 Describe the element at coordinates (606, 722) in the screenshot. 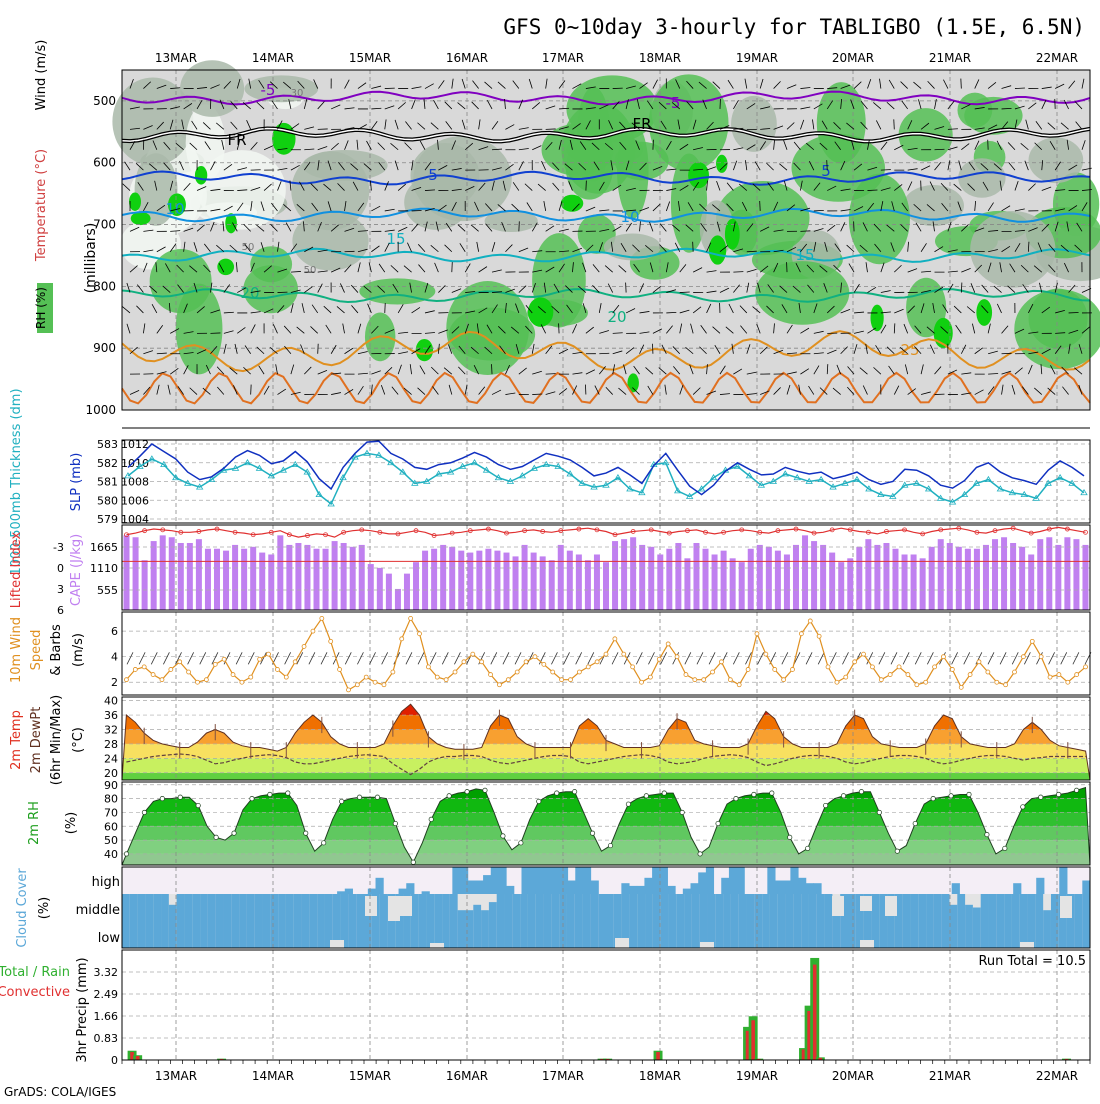

I see `temp-band` at that location.